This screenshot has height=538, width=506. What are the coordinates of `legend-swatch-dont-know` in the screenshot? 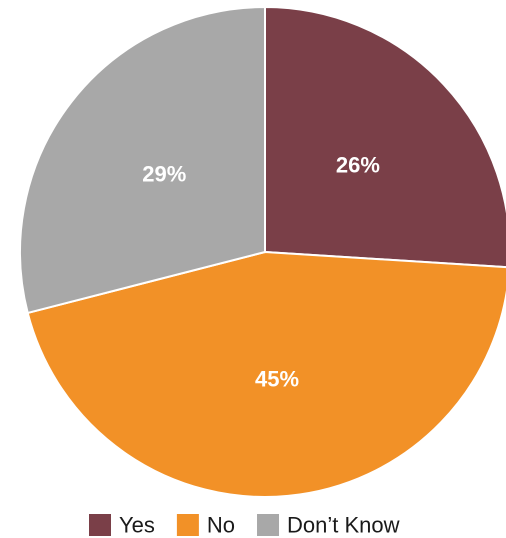 It's located at (268, 525).